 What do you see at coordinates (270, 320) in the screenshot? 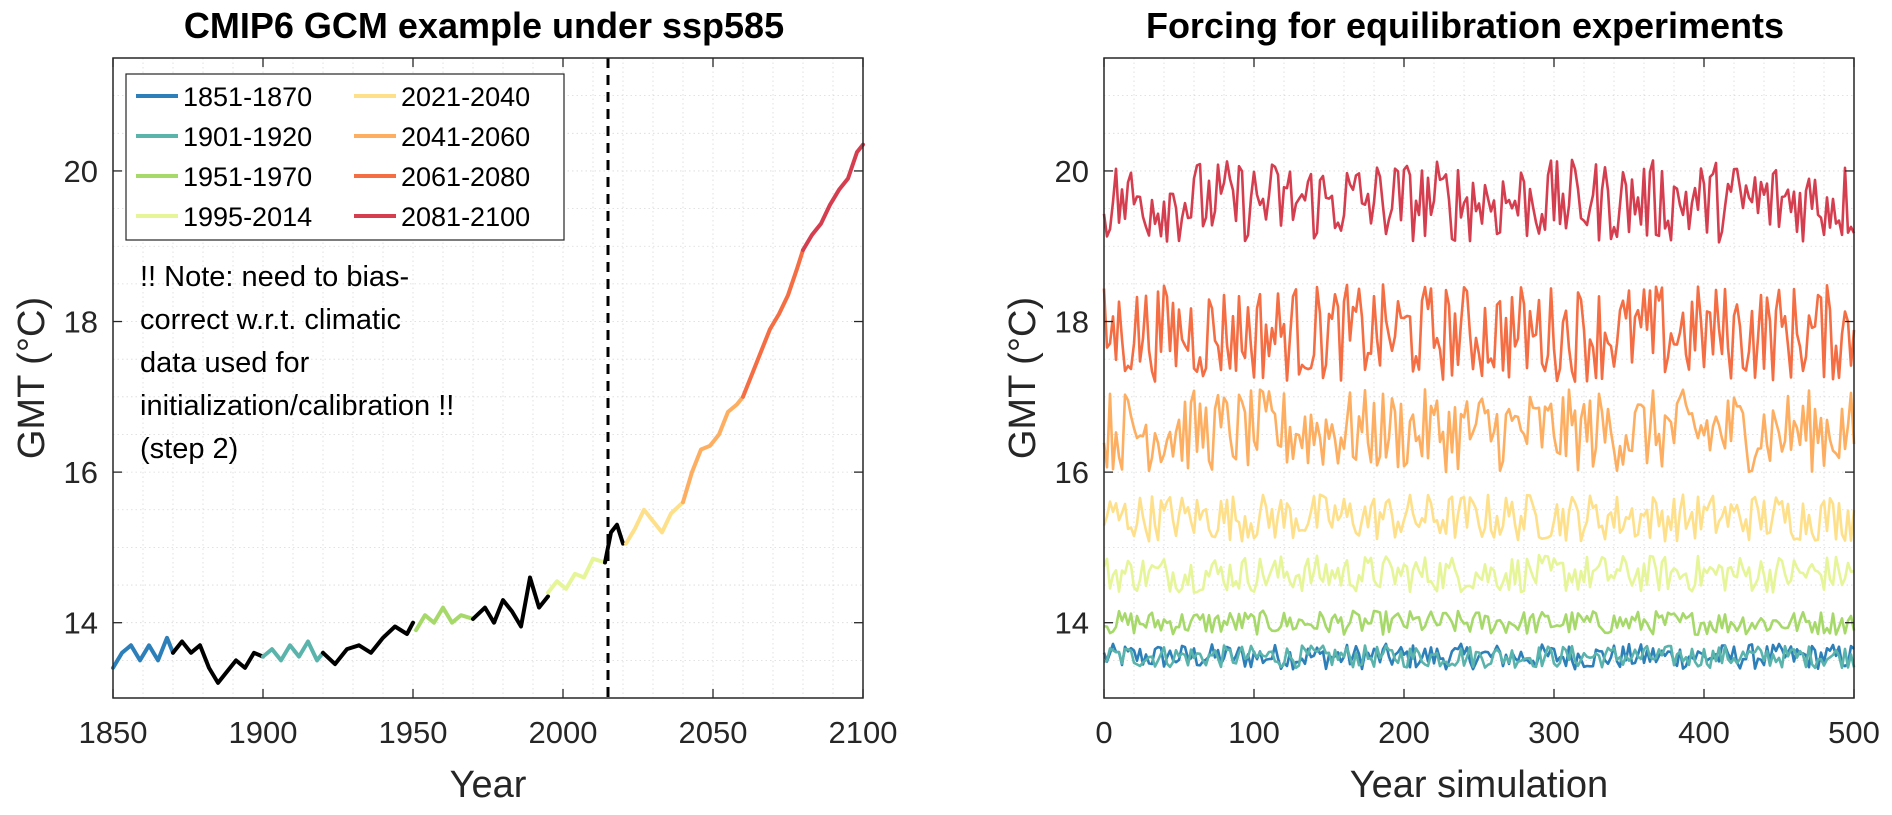
I see `note-line-2: correct w.r.t. climatic` at bounding box center [270, 320].